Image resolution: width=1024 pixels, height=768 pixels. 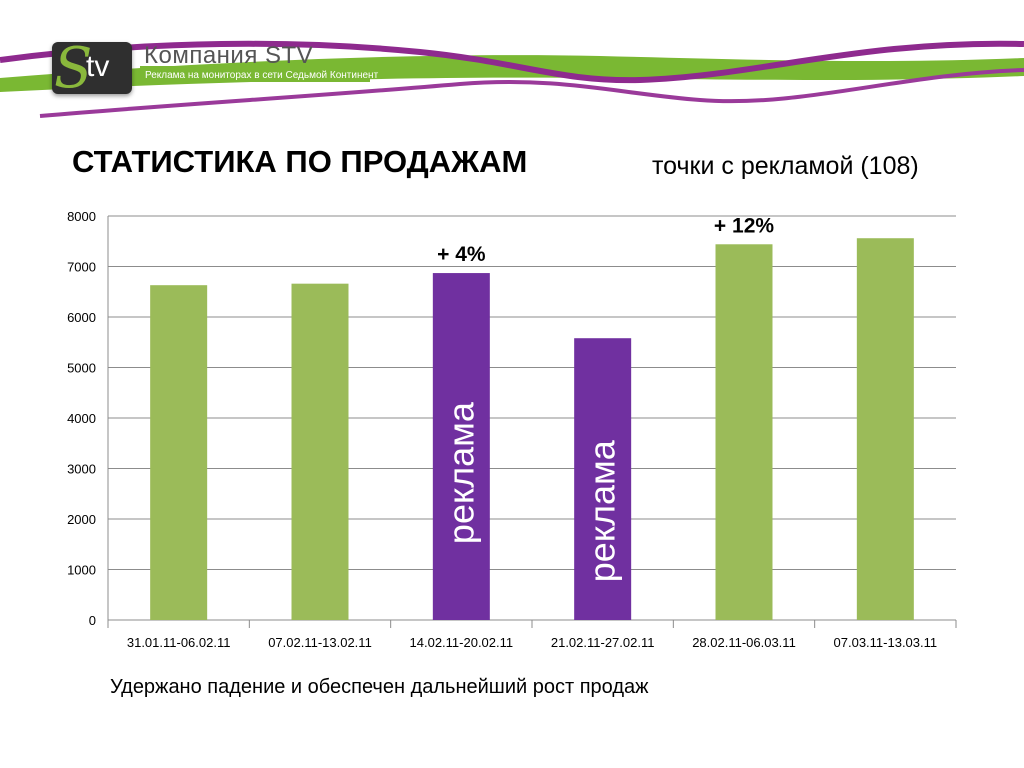 I want to click on x-tick-label: 31.01.11-06.02.11, so click(x=179, y=642).